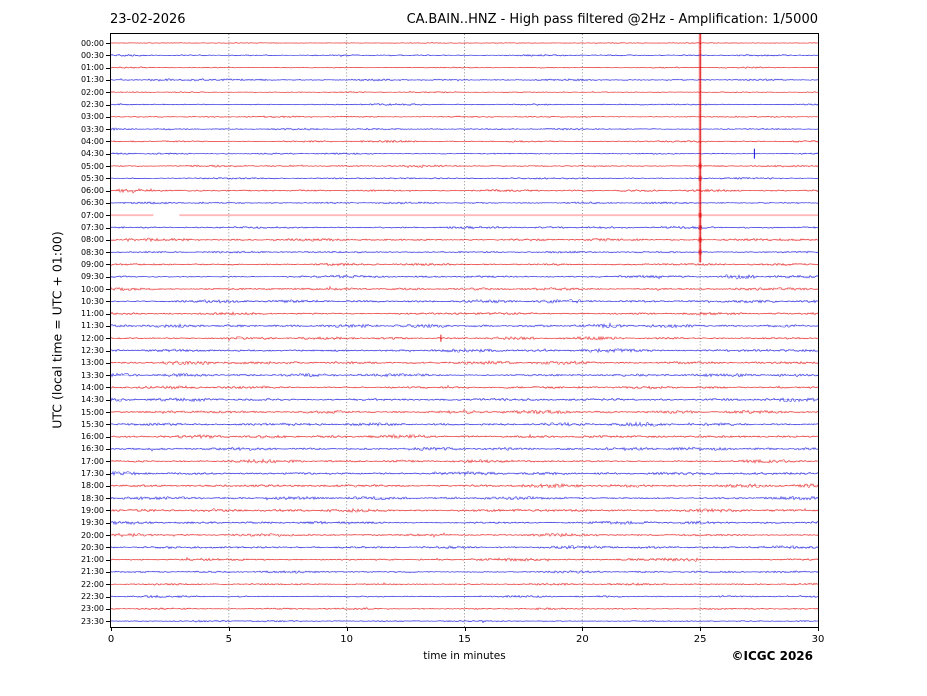 The width and height of the screenshot is (927, 696). I want to click on y-tick-label: 13:00, so click(92, 363).